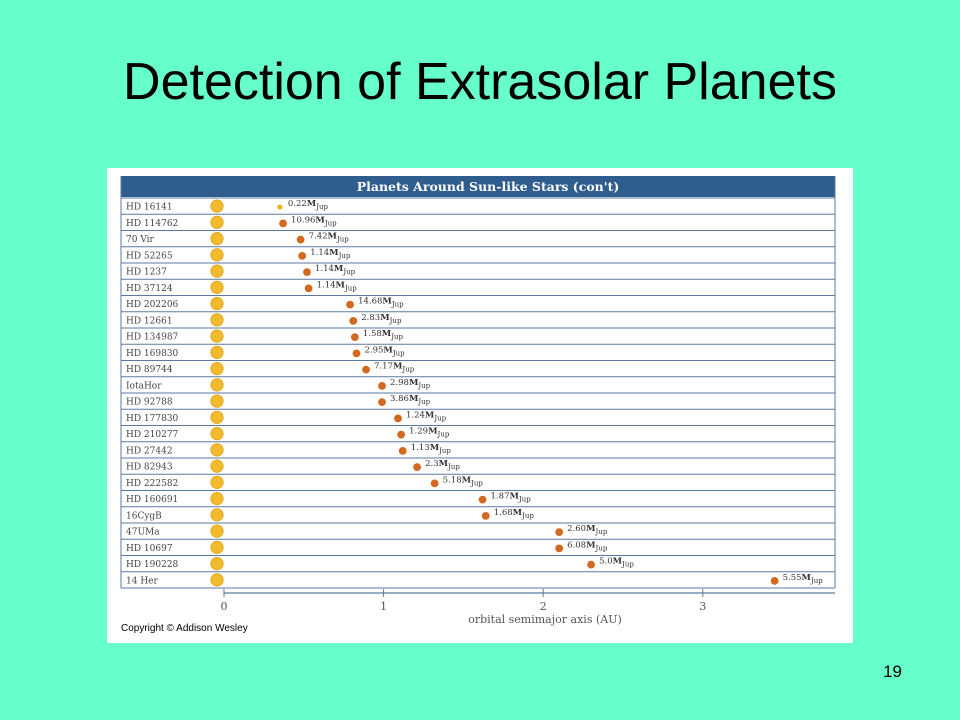  What do you see at coordinates (149, 468) in the screenshot?
I see `star-name-label: HD 82943` at bounding box center [149, 468].